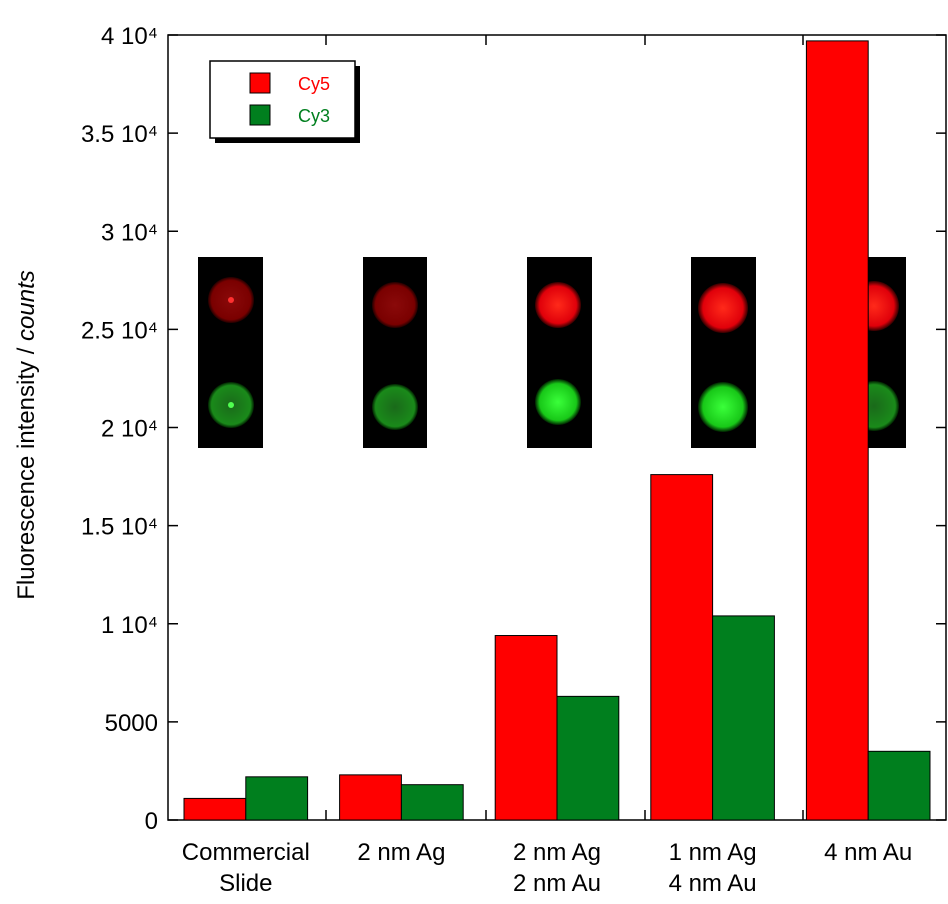  What do you see at coordinates (131, 723) in the screenshot?
I see `y-tick-label: 5000` at bounding box center [131, 723].